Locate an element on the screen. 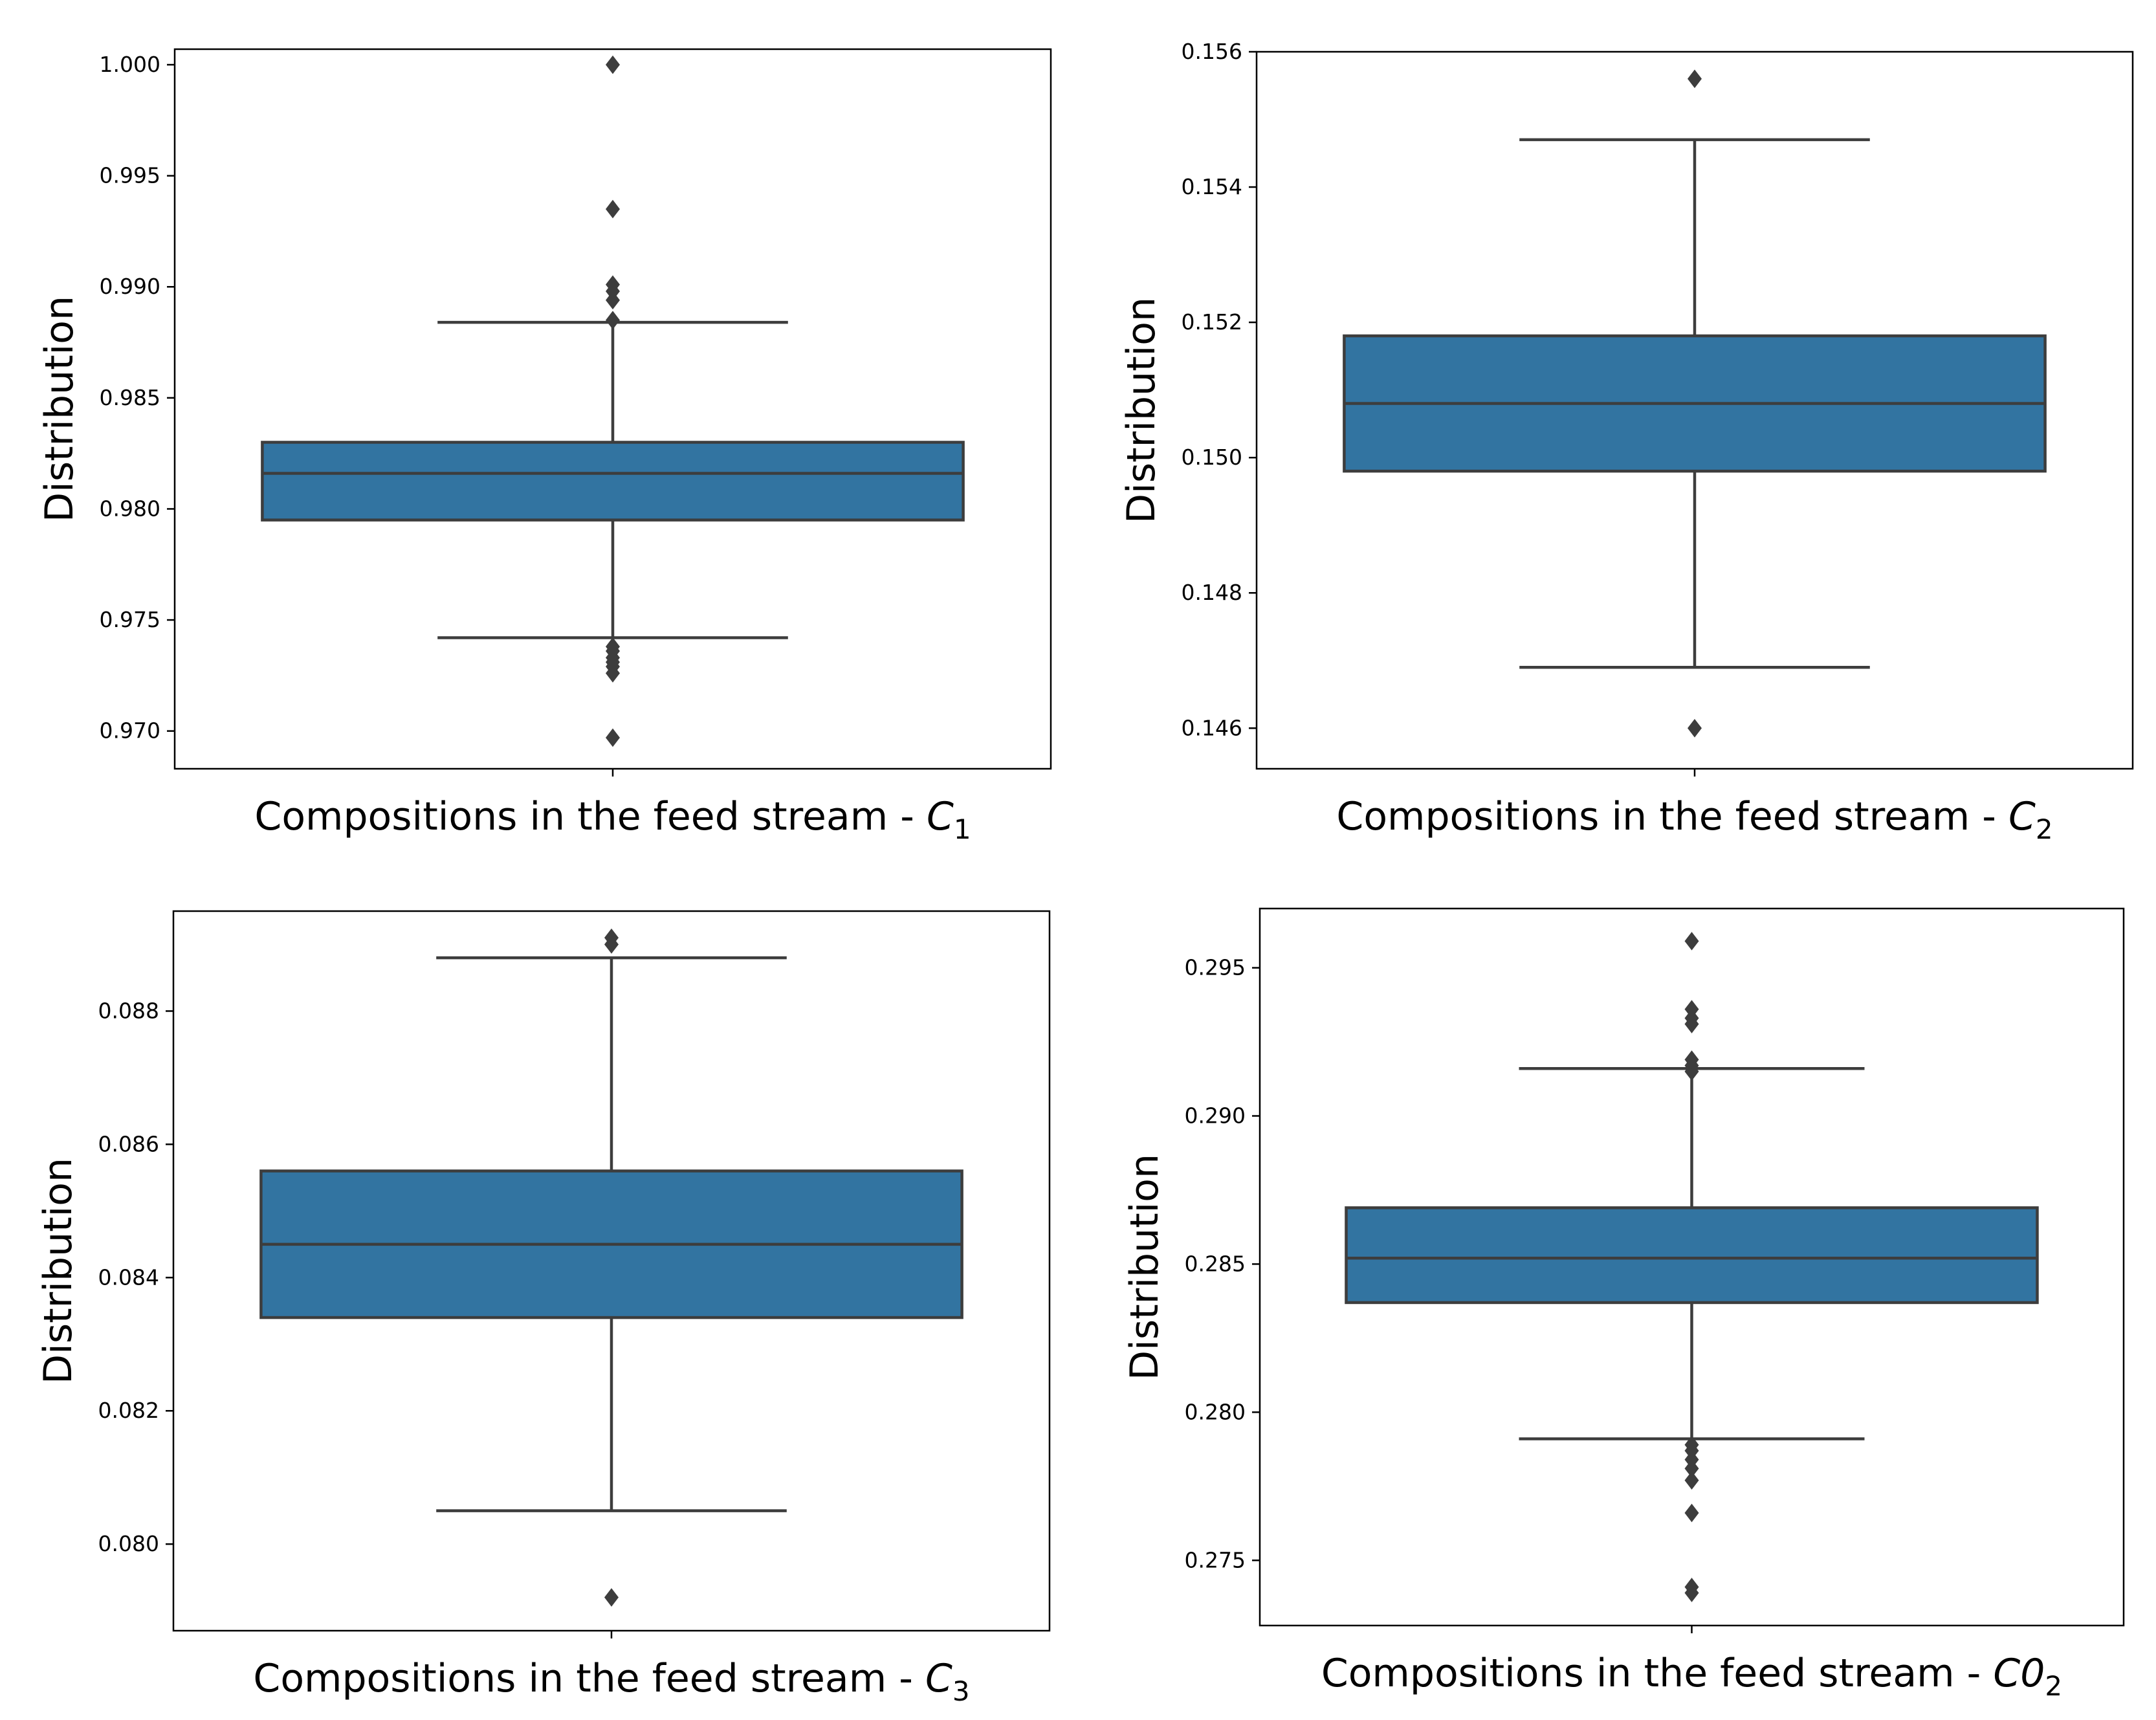 Image resolution: width=2156 pixels, height=1720 pixels. y-tick-label: 0.080 is located at coordinates (128, 1543).